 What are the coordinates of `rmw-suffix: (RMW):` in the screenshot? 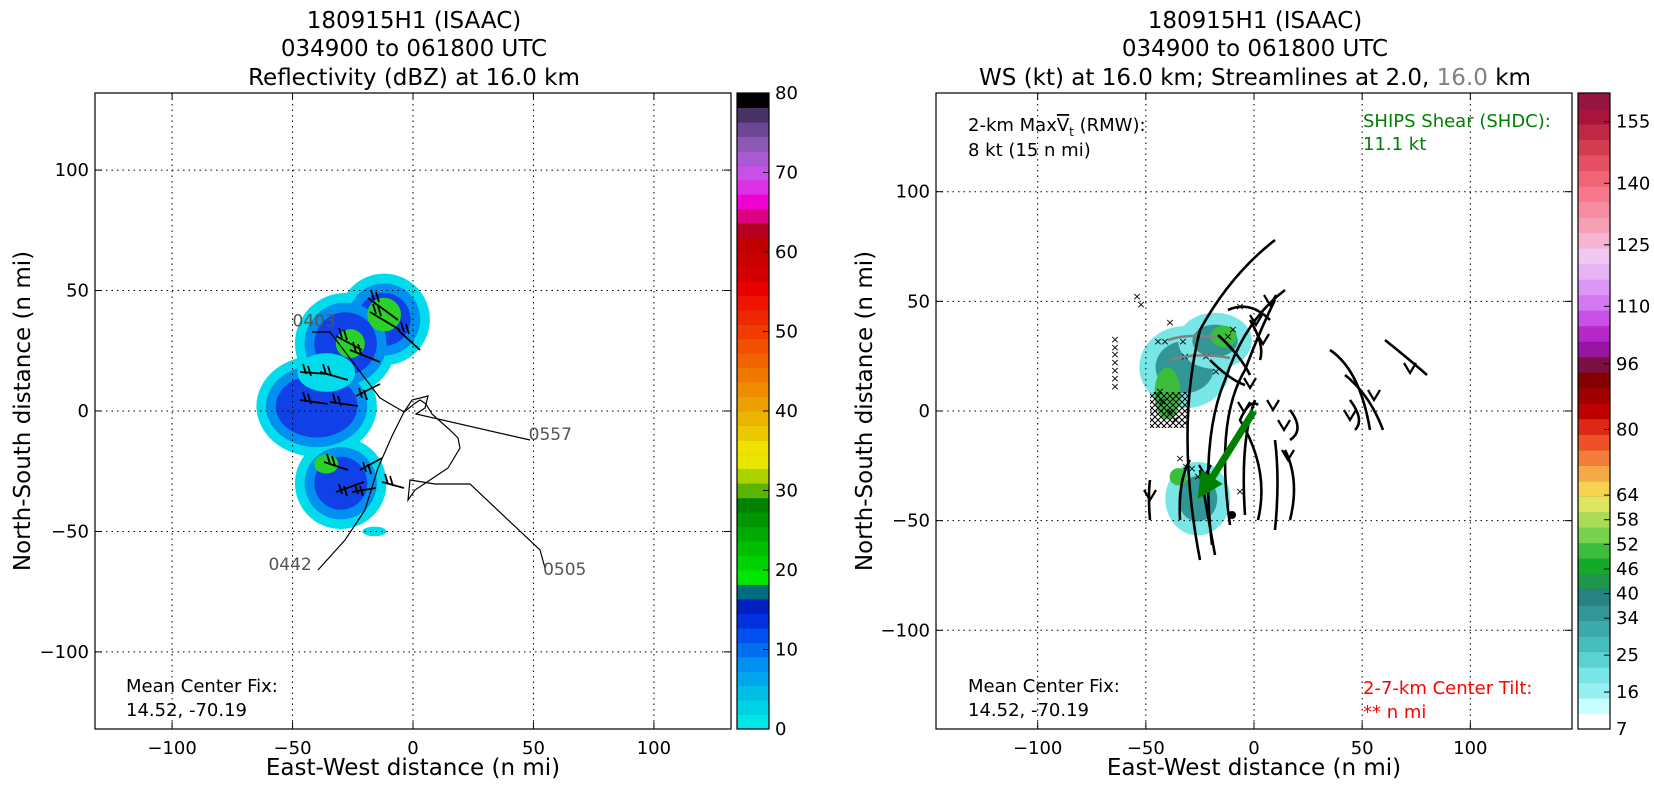 It's located at (1110, 125).